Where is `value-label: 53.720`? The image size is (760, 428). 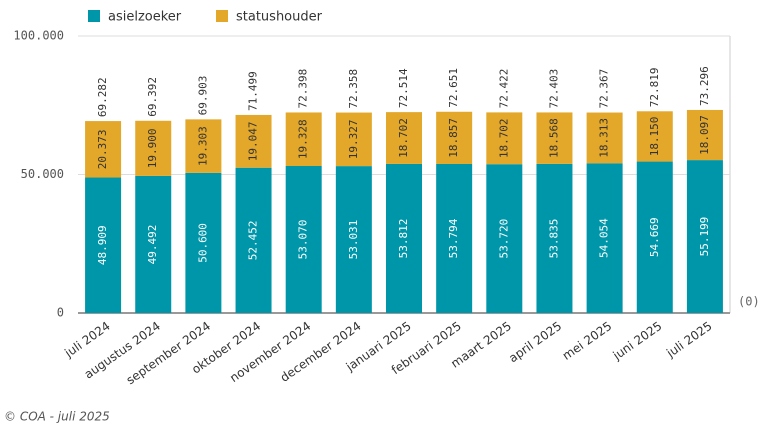 value-label: 53.720 is located at coordinates (503, 239).